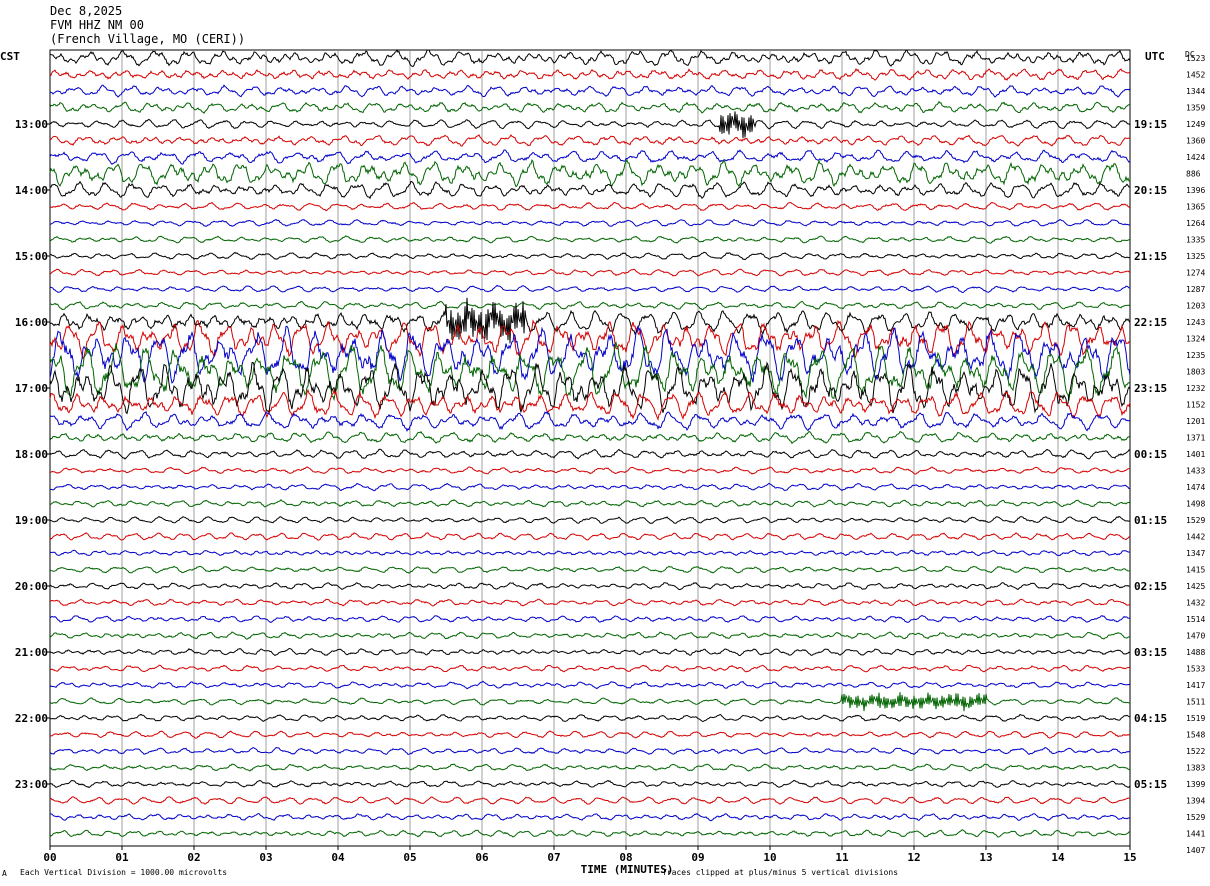  I want to click on dc-value: 1324, so click(1195, 339).